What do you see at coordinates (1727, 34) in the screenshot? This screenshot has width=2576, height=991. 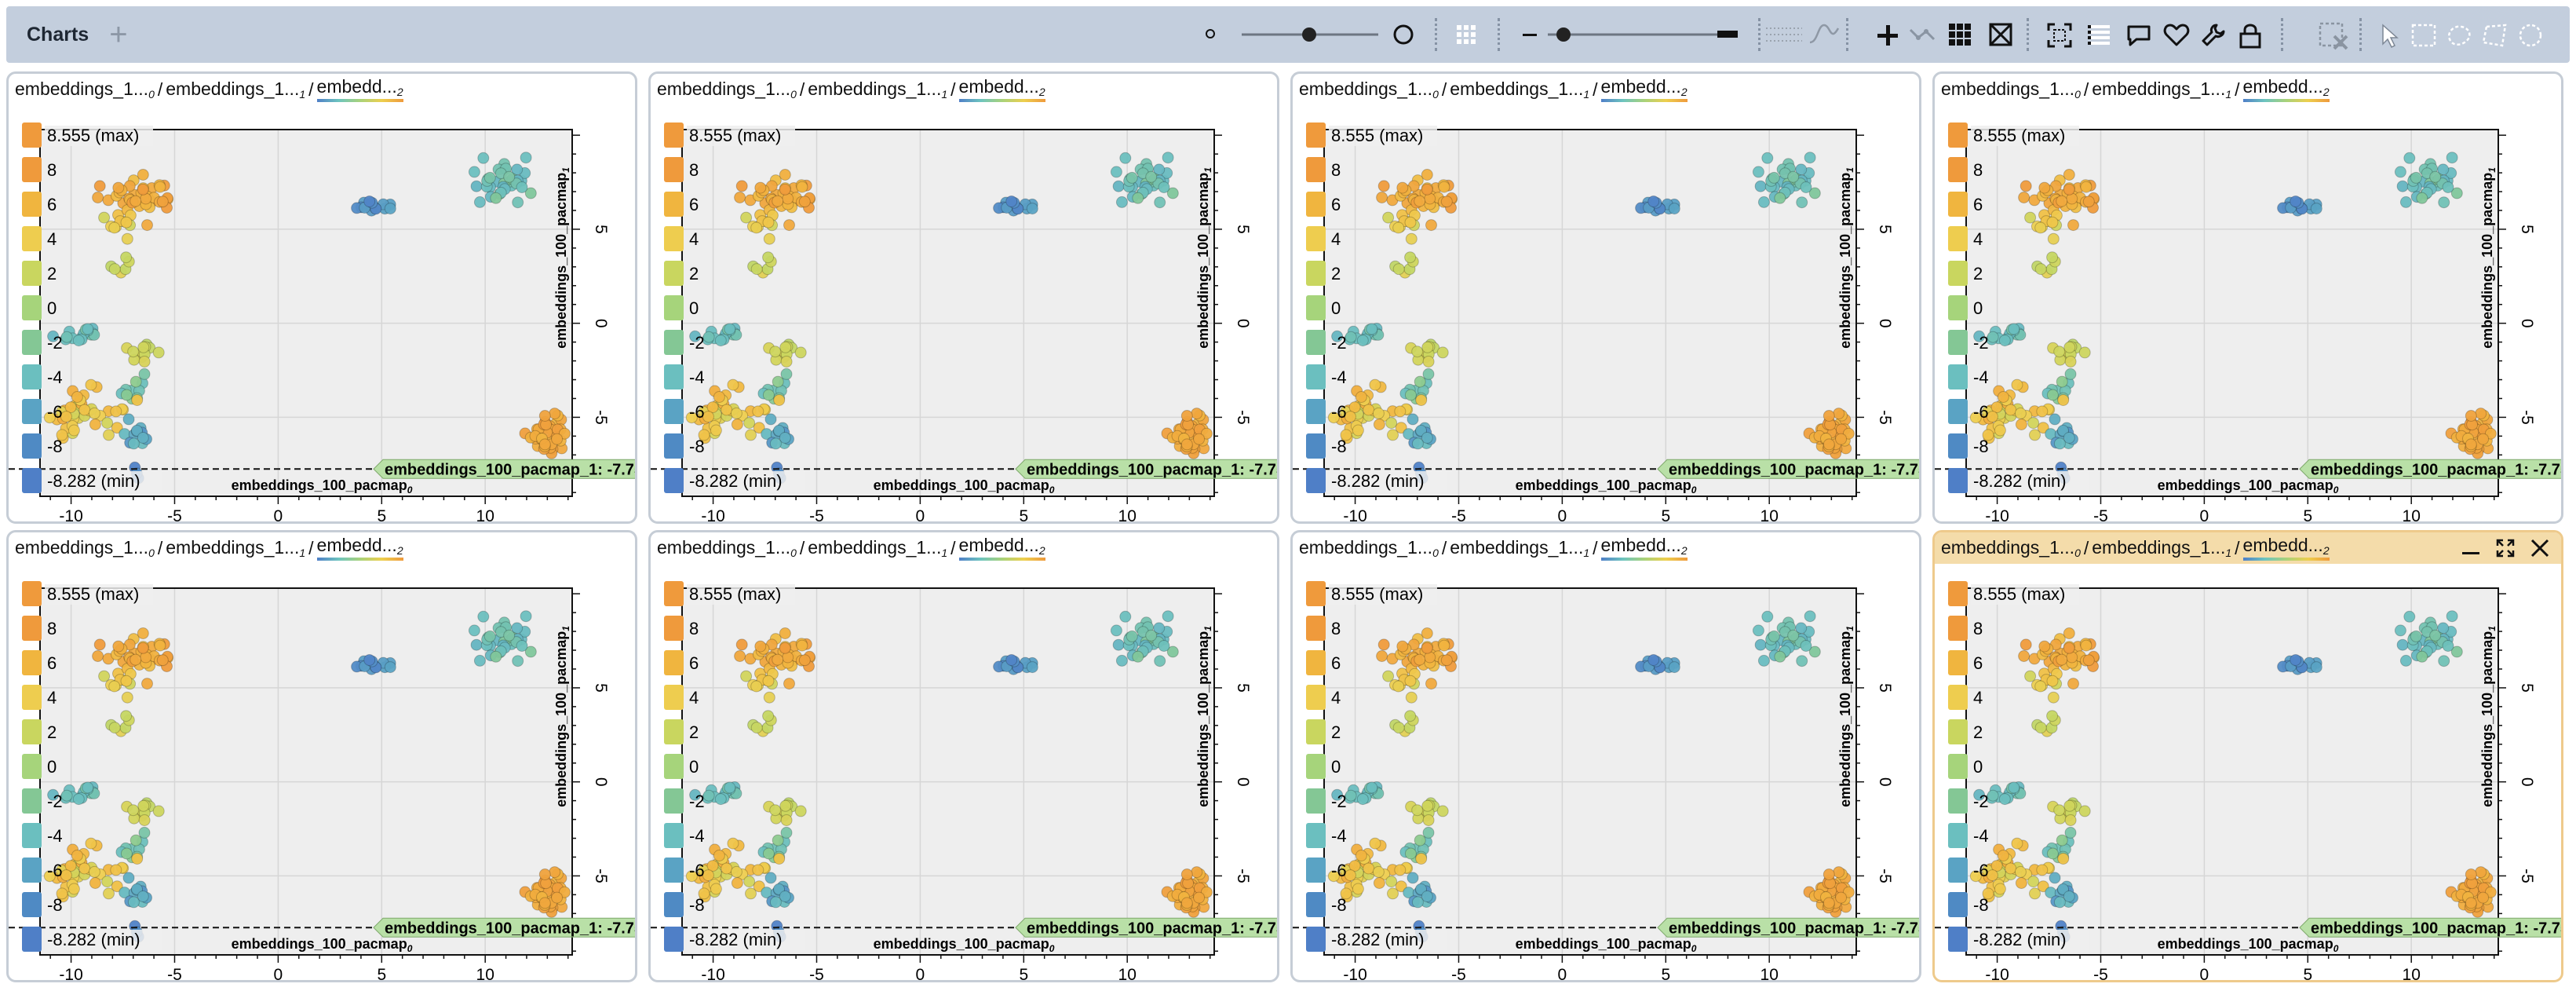 I see `opacity-increase-icon` at bounding box center [1727, 34].